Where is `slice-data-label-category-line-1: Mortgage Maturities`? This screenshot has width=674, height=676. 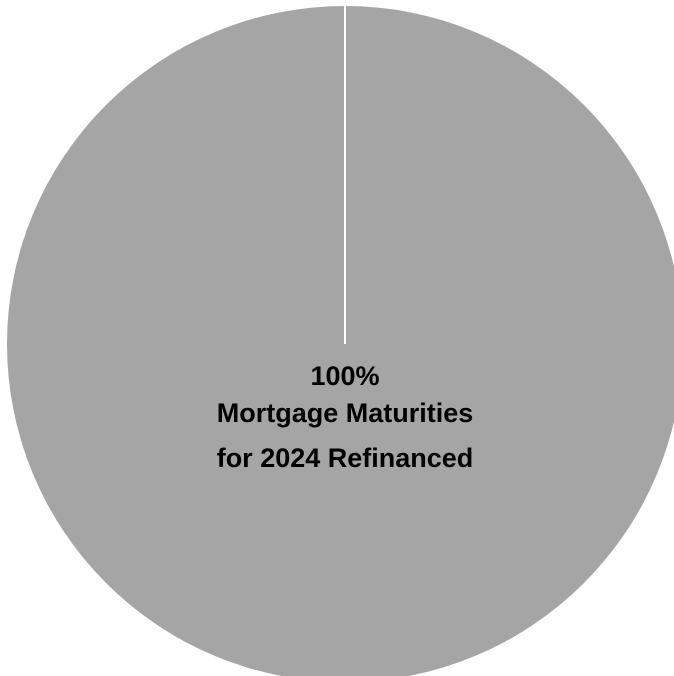 slice-data-label-category-line-1: Mortgage Maturities is located at coordinates (345, 413).